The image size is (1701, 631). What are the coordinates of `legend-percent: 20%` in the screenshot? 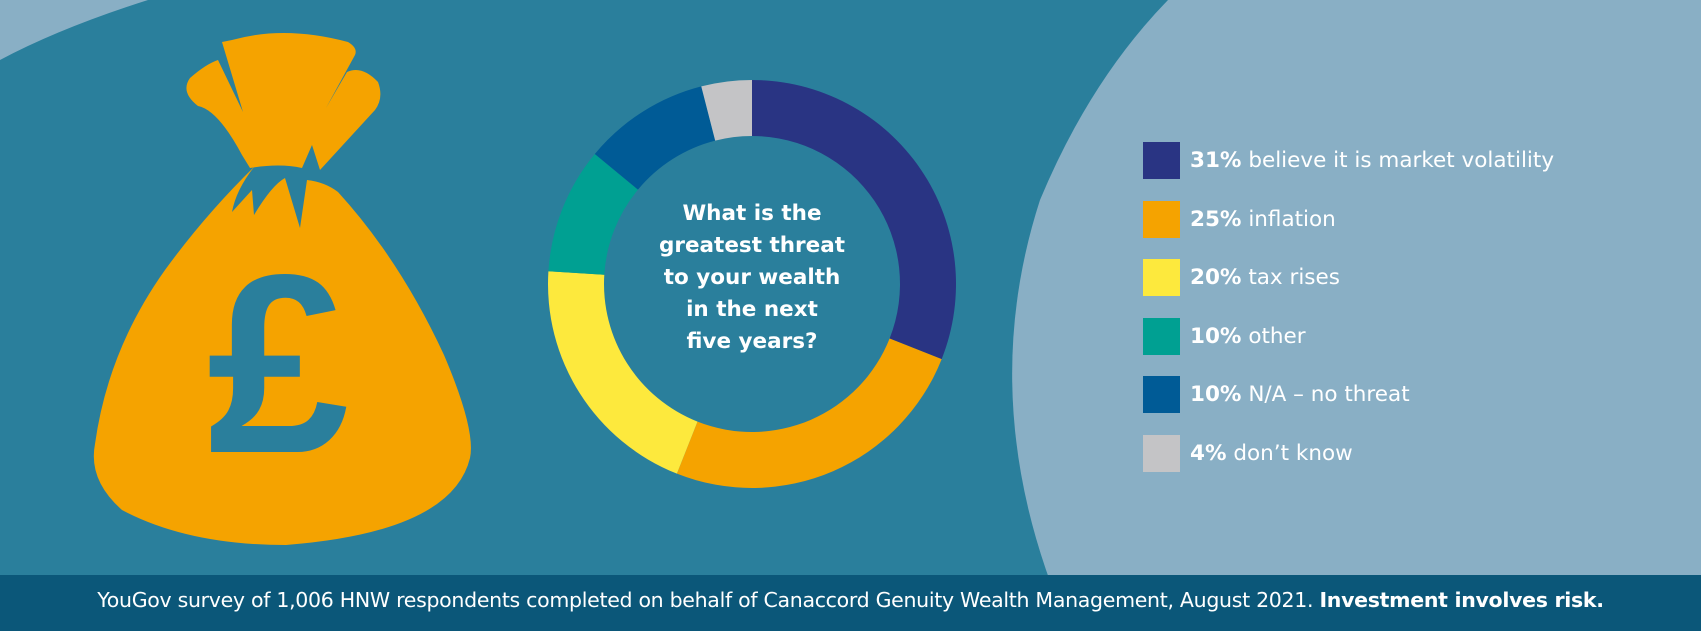 It's located at (1216, 277).